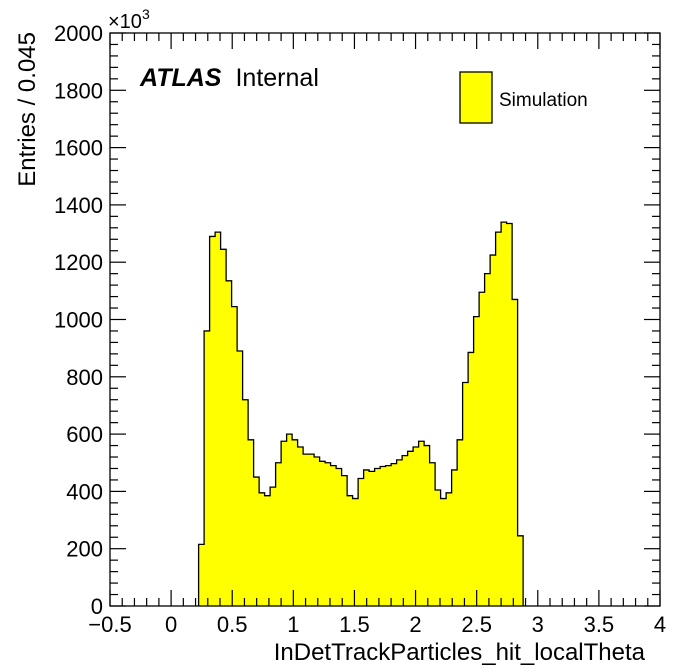  What do you see at coordinates (232, 624) in the screenshot?
I see `x-tick-label: 0.5` at bounding box center [232, 624].